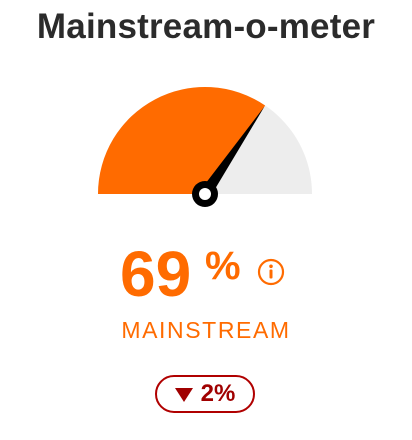 This screenshot has width=412, height=440. I want to click on gauge-fill, so click(182, 140).